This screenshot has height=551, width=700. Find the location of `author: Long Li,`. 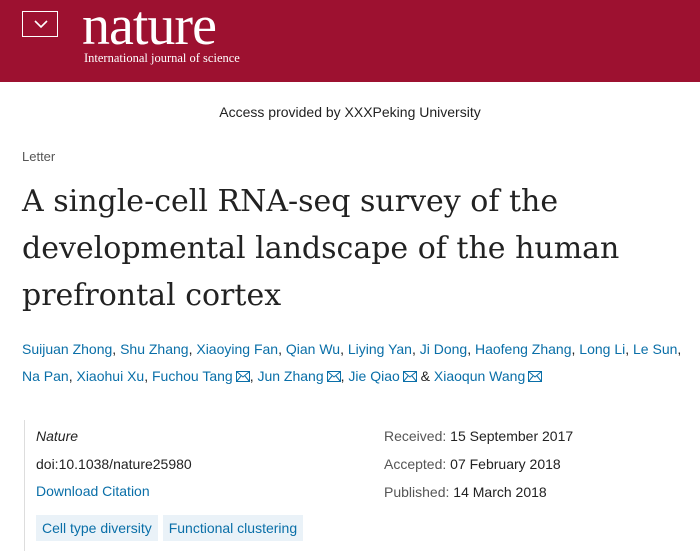

author: Long Li, is located at coordinates (604, 349).